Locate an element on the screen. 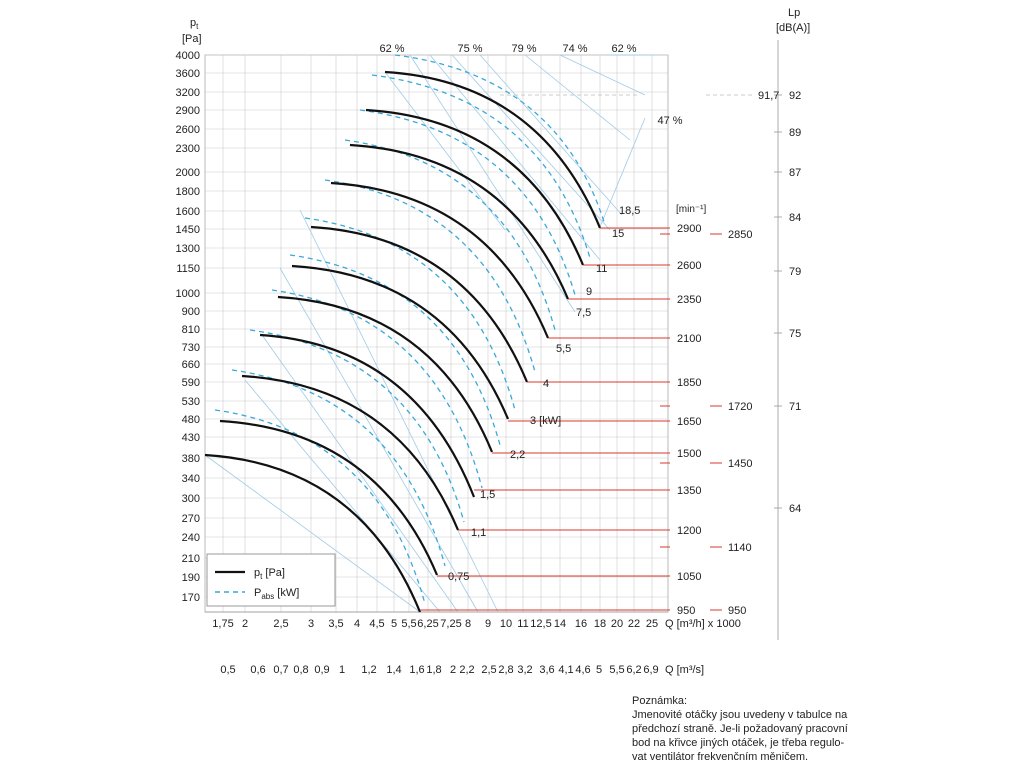  x-tick-label-flow-s: 3,6 is located at coordinates (546, 670).